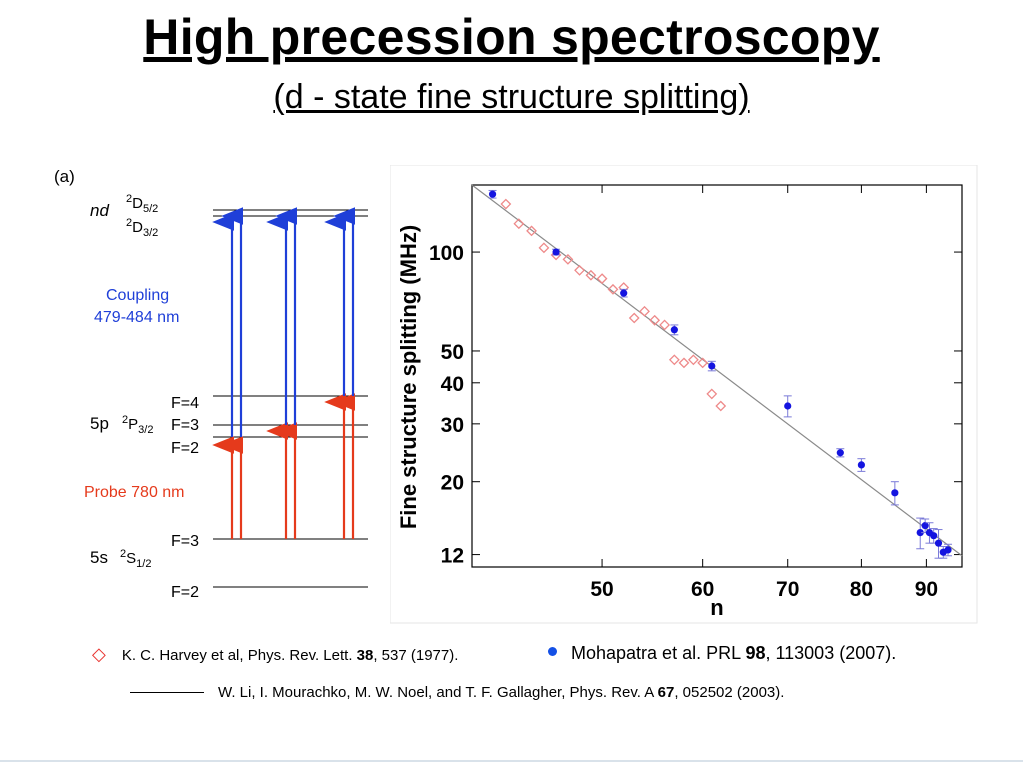 The height and width of the screenshot is (767, 1023). Describe the element at coordinates (135, 559) in the screenshot. I see `s-state-label: 2S1/2` at that location.